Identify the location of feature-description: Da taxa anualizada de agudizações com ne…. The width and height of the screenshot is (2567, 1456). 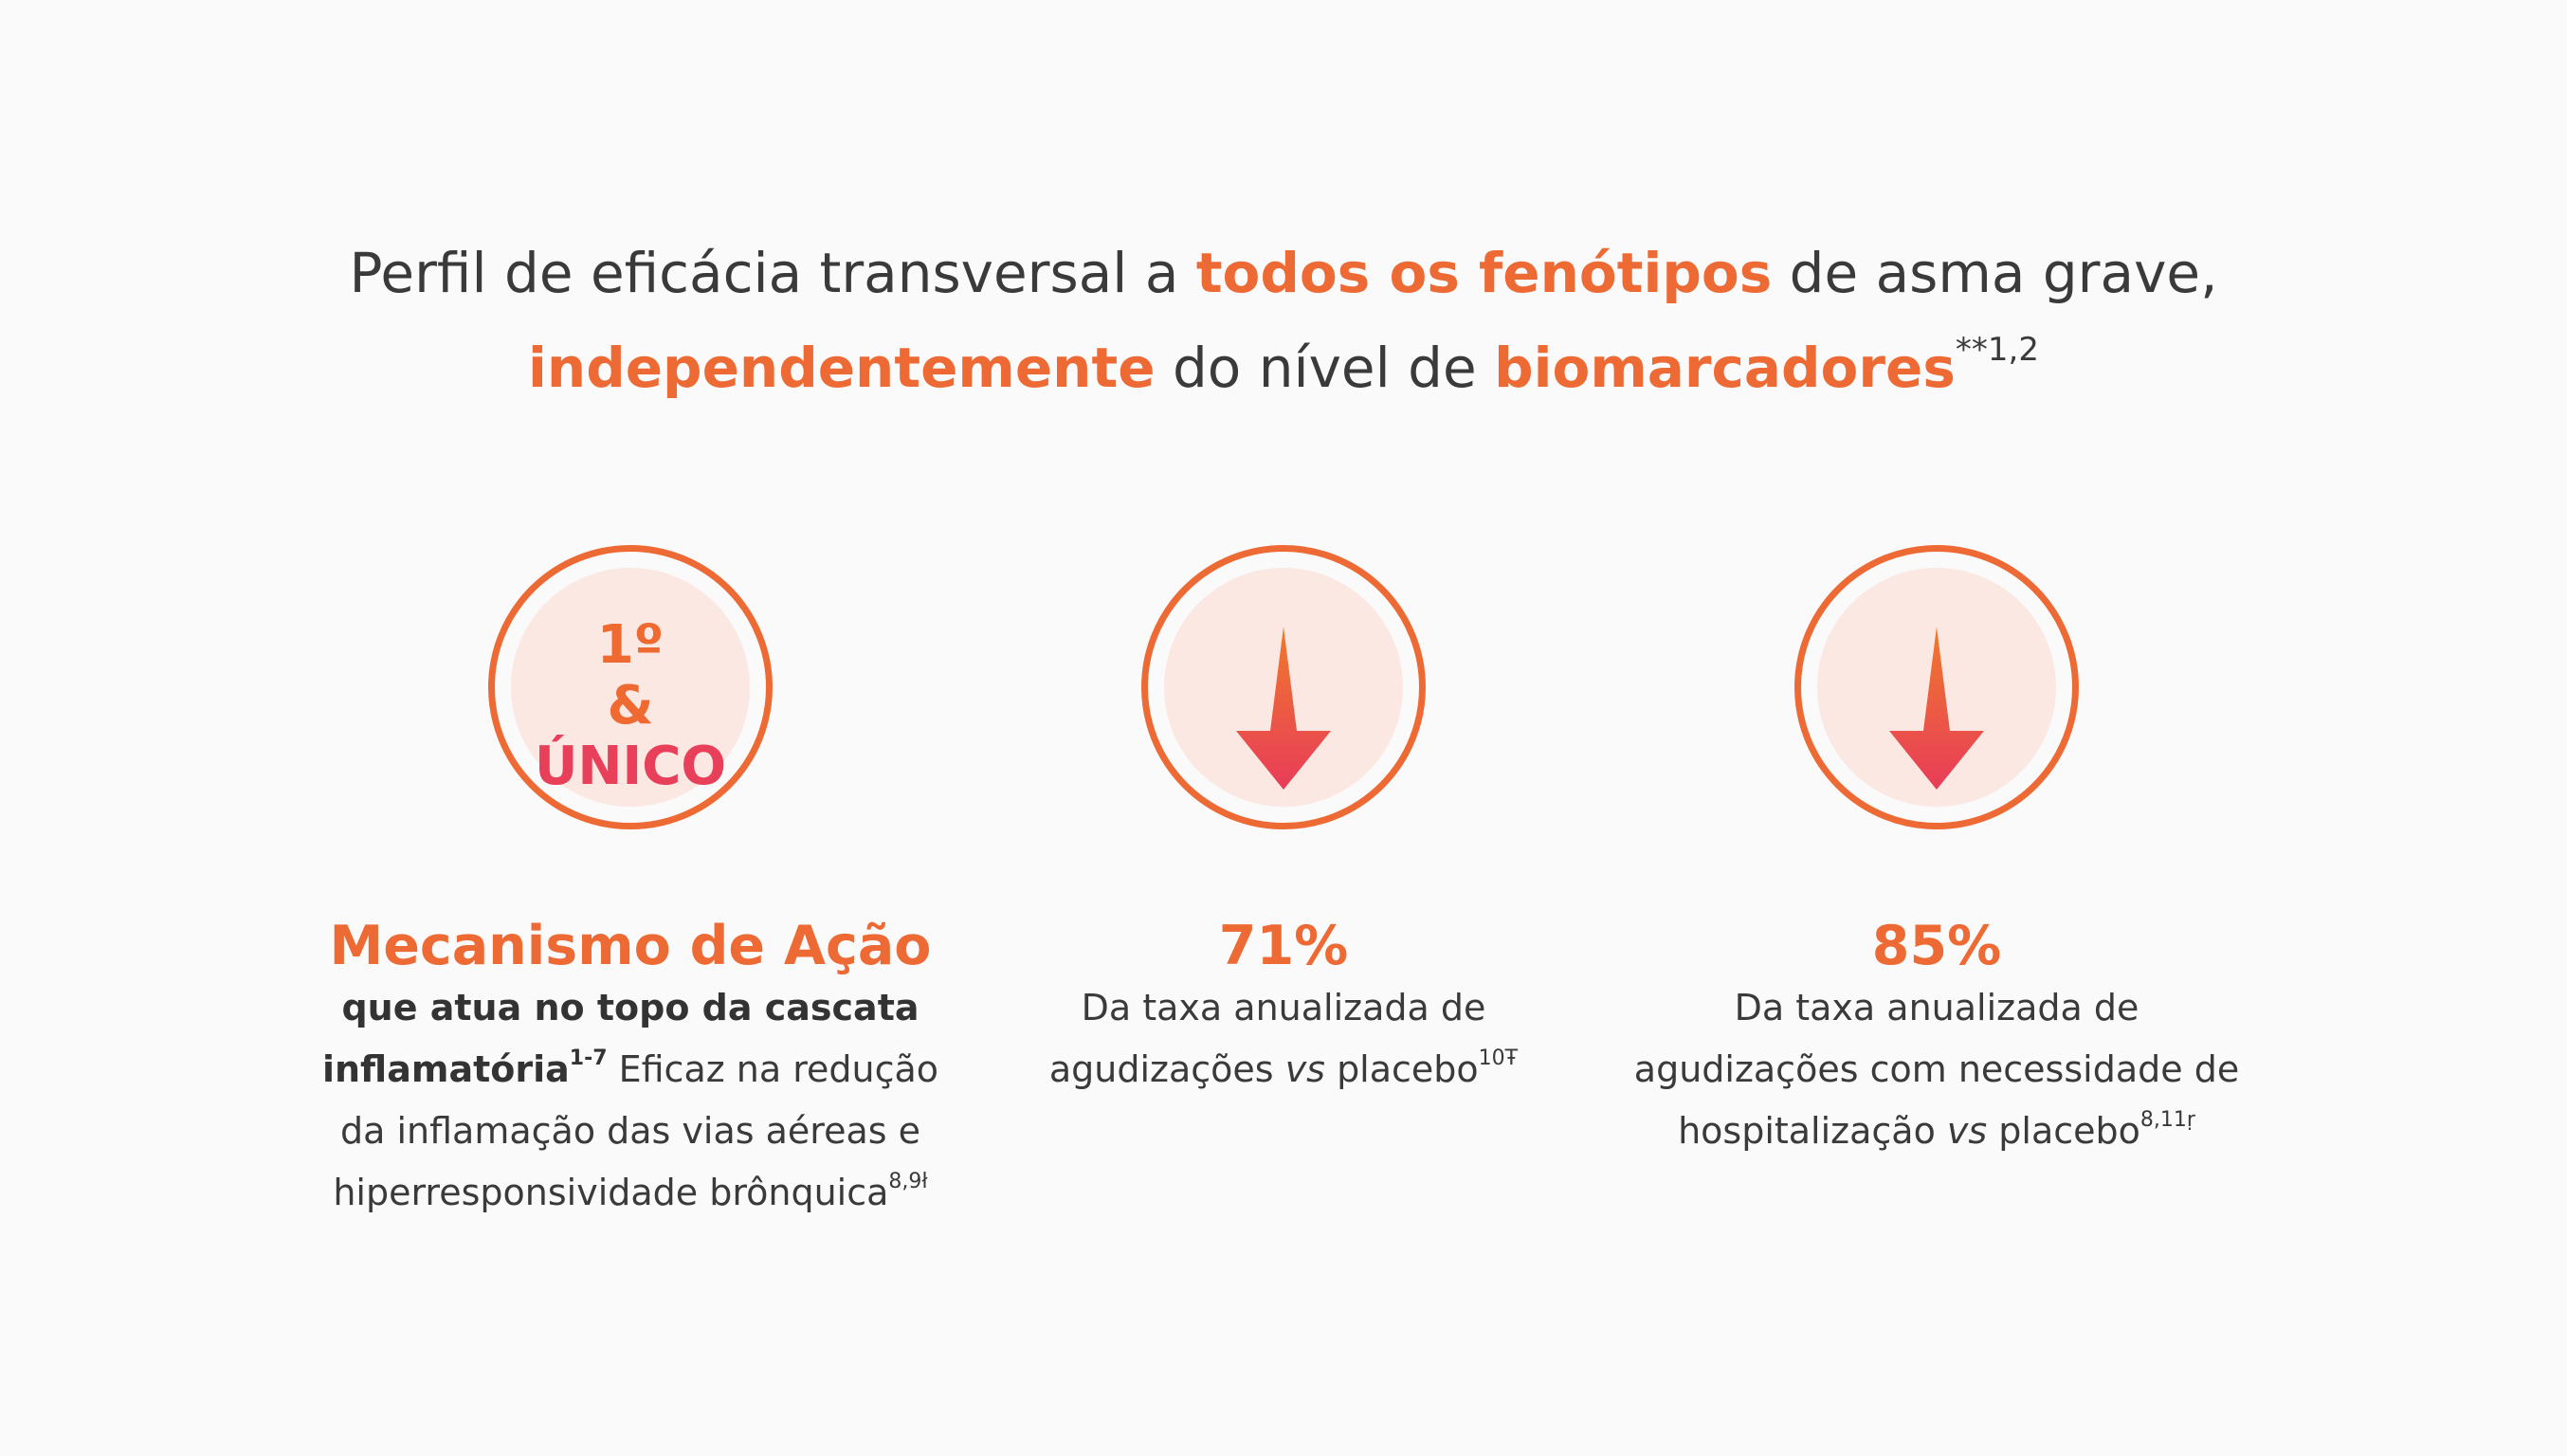
(1936, 1069).